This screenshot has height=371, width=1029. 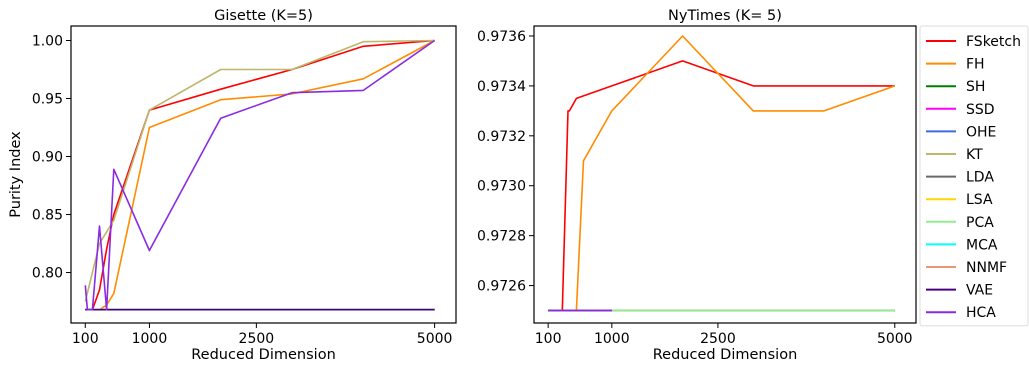 What do you see at coordinates (980, 178) in the screenshot?
I see `legend-label: LDA` at bounding box center [980, 178].